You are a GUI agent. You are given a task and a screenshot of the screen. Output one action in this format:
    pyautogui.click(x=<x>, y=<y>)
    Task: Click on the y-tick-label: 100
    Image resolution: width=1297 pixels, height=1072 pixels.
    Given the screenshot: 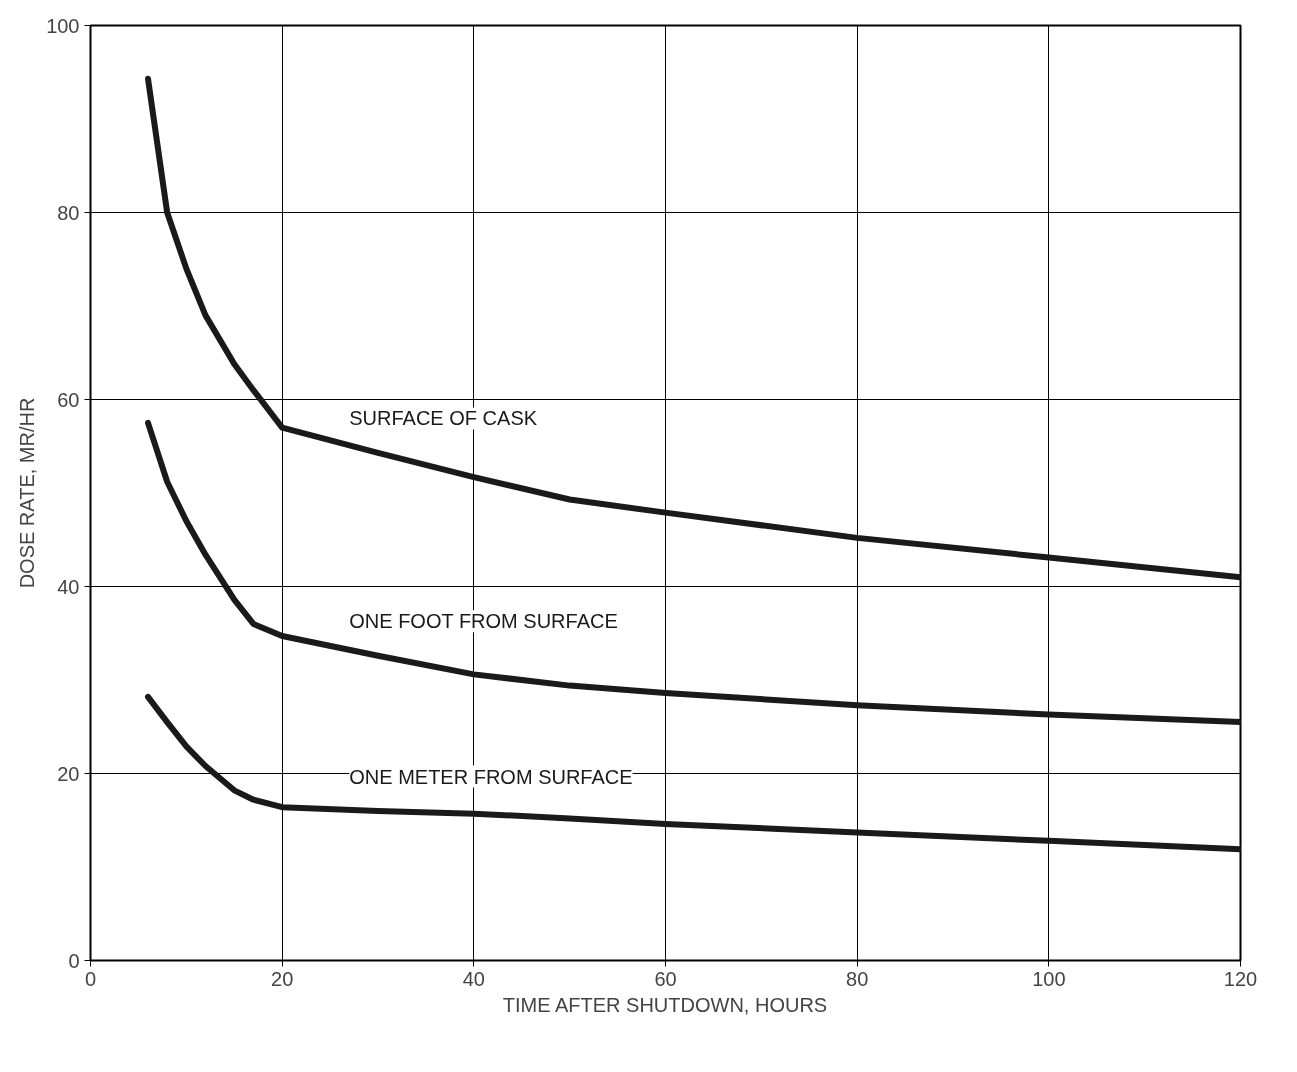 What is the action you would take?
    pyautogui.click(x=63, y=25)
    